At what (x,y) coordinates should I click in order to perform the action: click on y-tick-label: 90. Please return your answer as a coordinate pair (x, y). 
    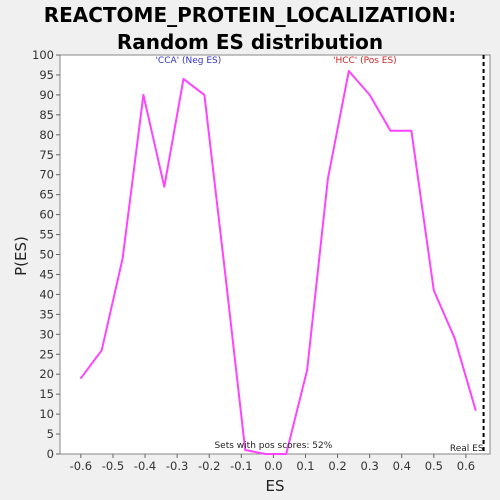
    Looking at the image, I should click on (46, 95).